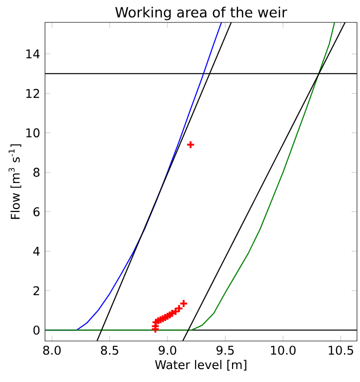 The height and width of the screenshot is (382, 360). Describe the element at coordinates (33, 133) in the screenshot. I see `y-tick-label: 10` at that location.